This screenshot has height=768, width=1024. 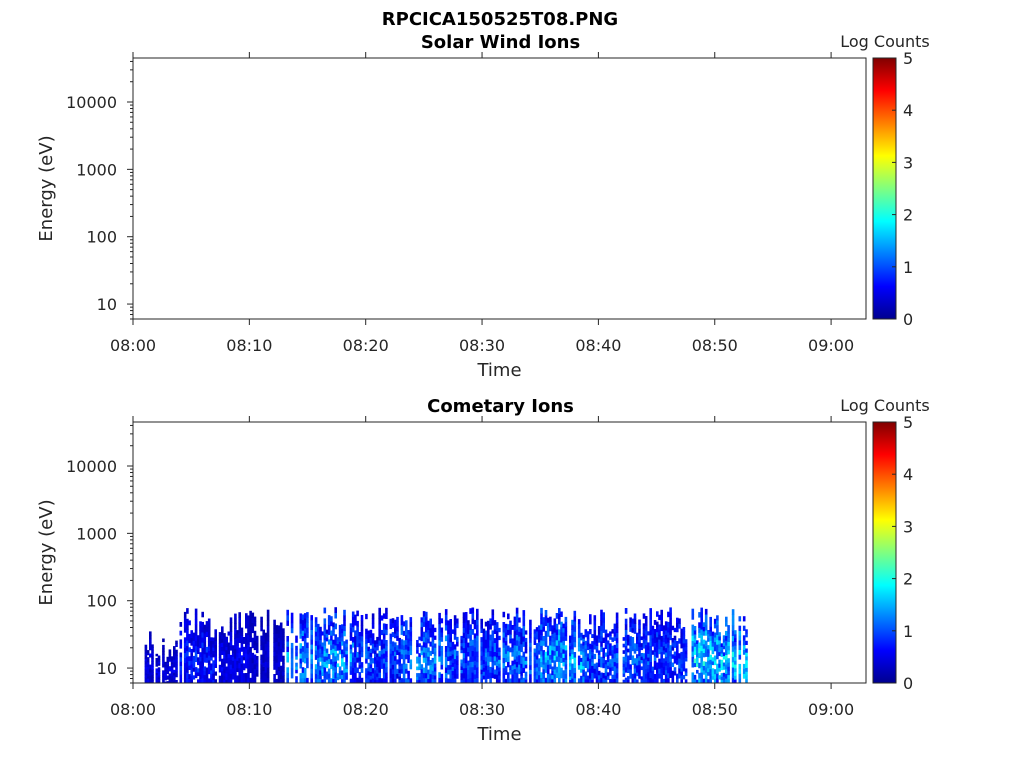 I want to click on colorbar-label: Log Counts, so click(x=885, y=405).